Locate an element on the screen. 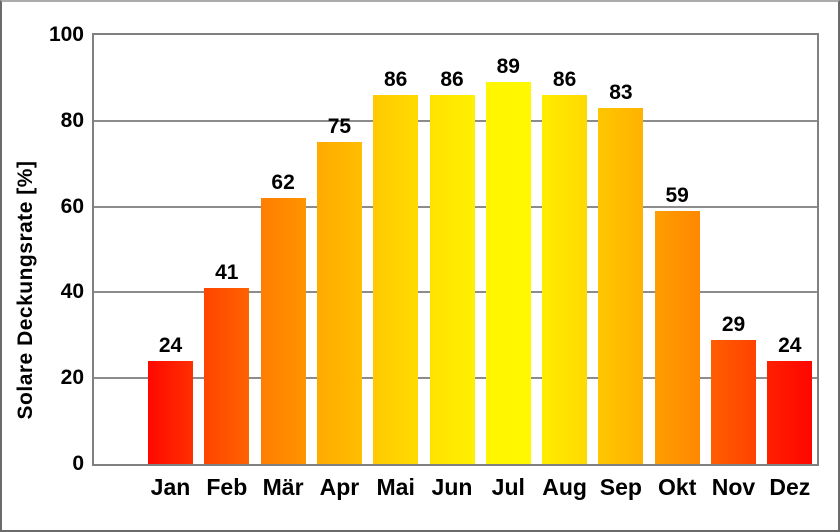  x-tick-label: Jun is located at coordinates (452, 487).